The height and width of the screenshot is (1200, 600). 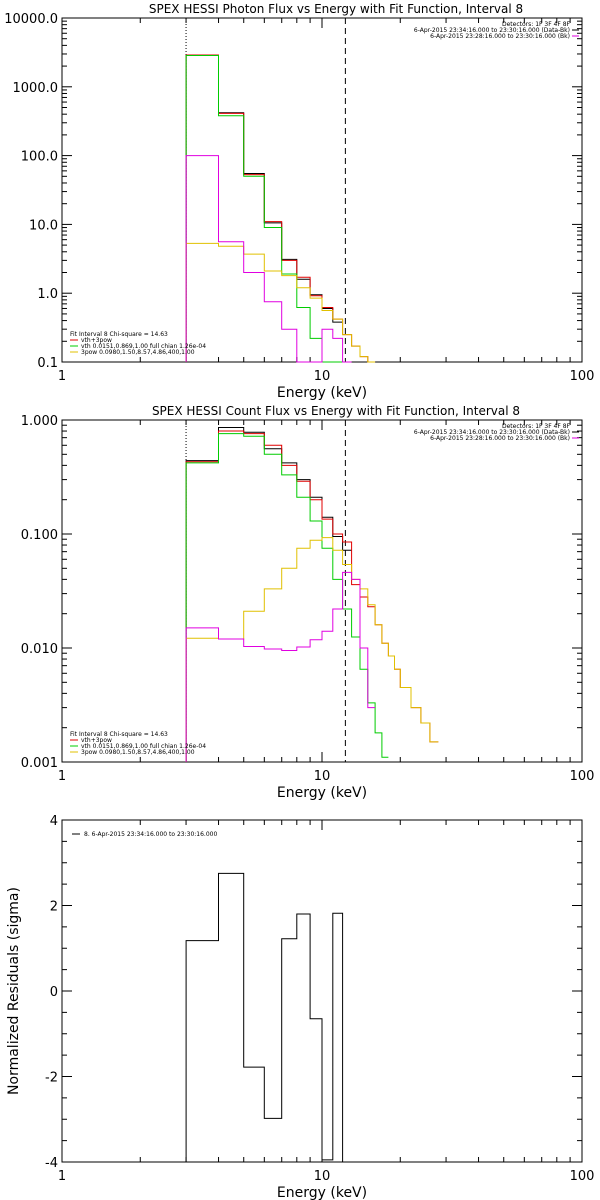 What do you see at coordinates (36, 88) in the screenshot?
I see `y-tick-label: 1000.0` at bounding box center [36, 88].